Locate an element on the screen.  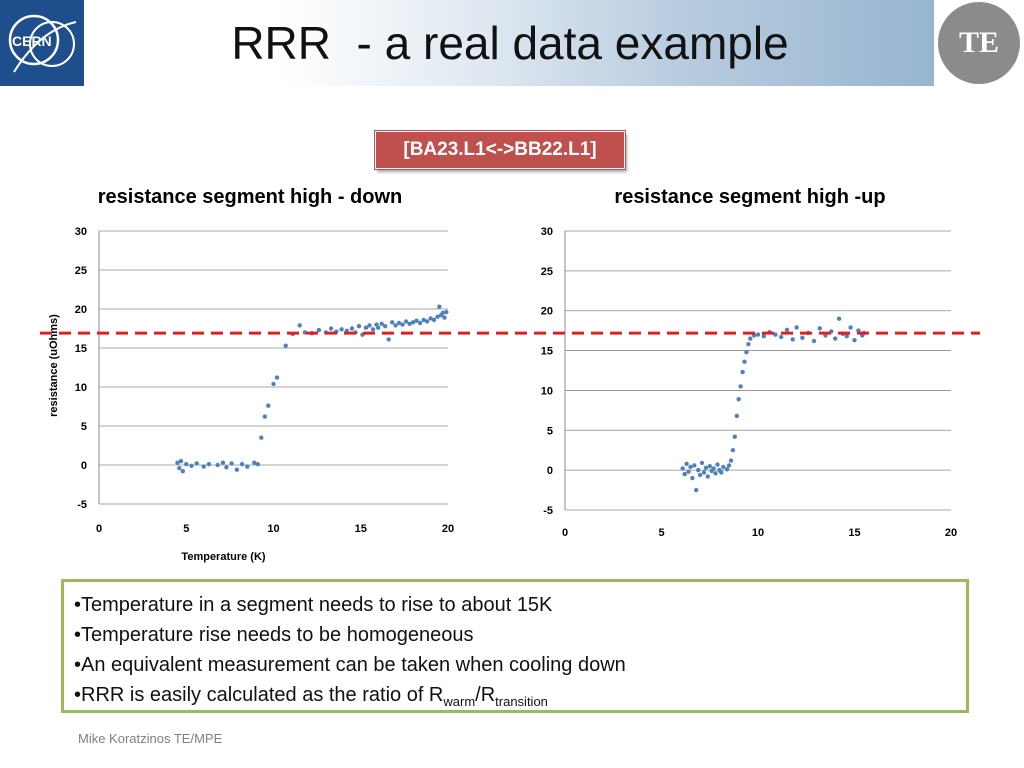
cern-logo-graphic: CERN is located at coordinates (42, 43).